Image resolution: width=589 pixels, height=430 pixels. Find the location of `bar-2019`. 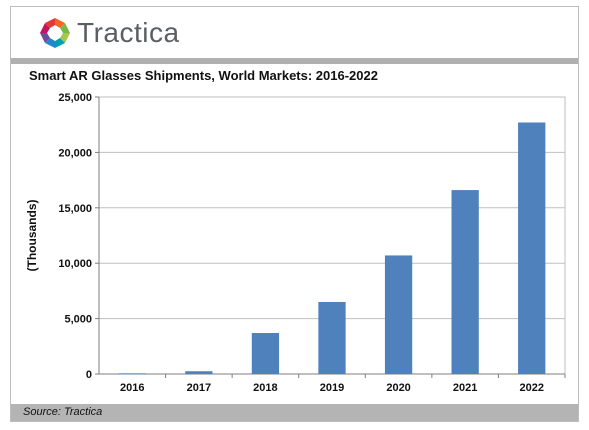

bar-2019 is located at coordinates (332, 337).